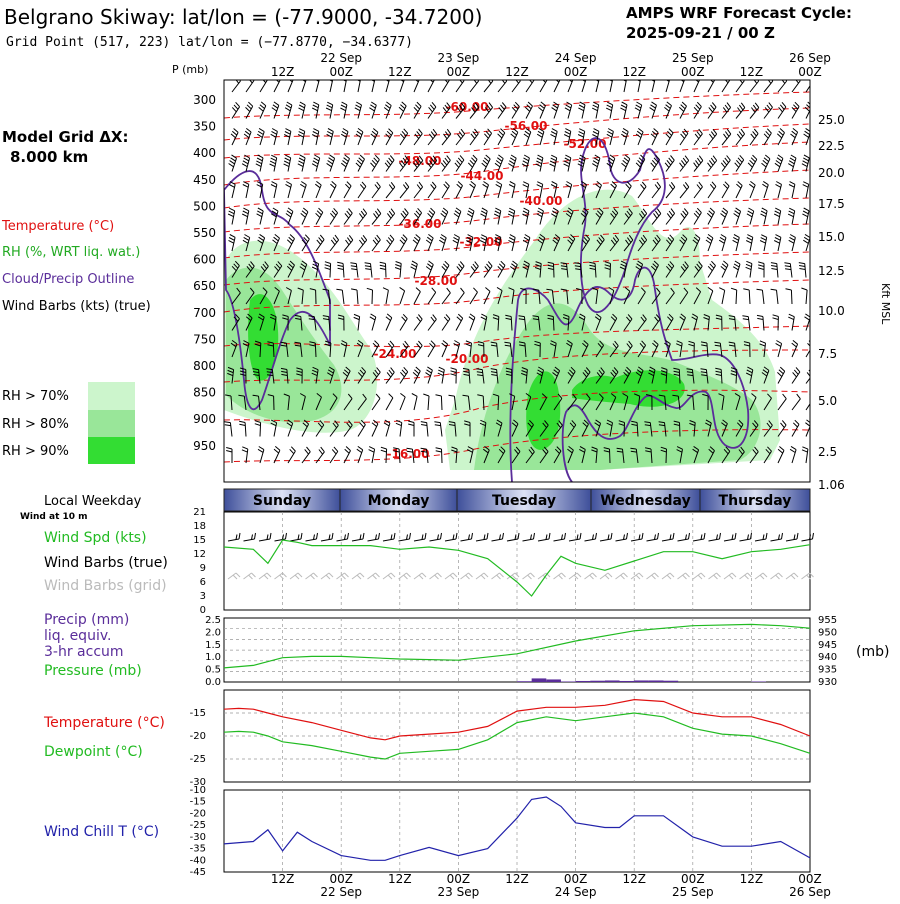  I want to click on temperature-series-legend: Temperature (°C), so click(104, 723).